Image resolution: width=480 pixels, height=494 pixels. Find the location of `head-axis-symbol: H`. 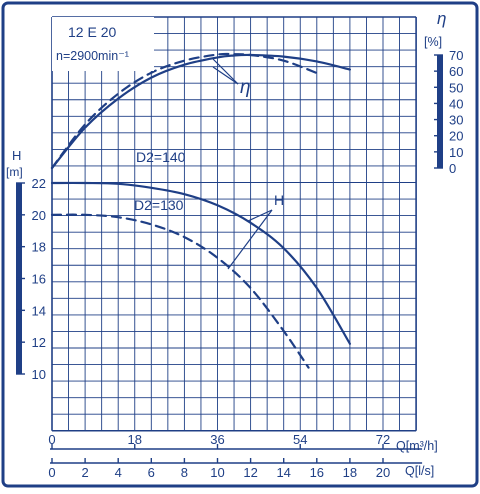

head-axis-symbol: H is located at coordinates (16, 155).